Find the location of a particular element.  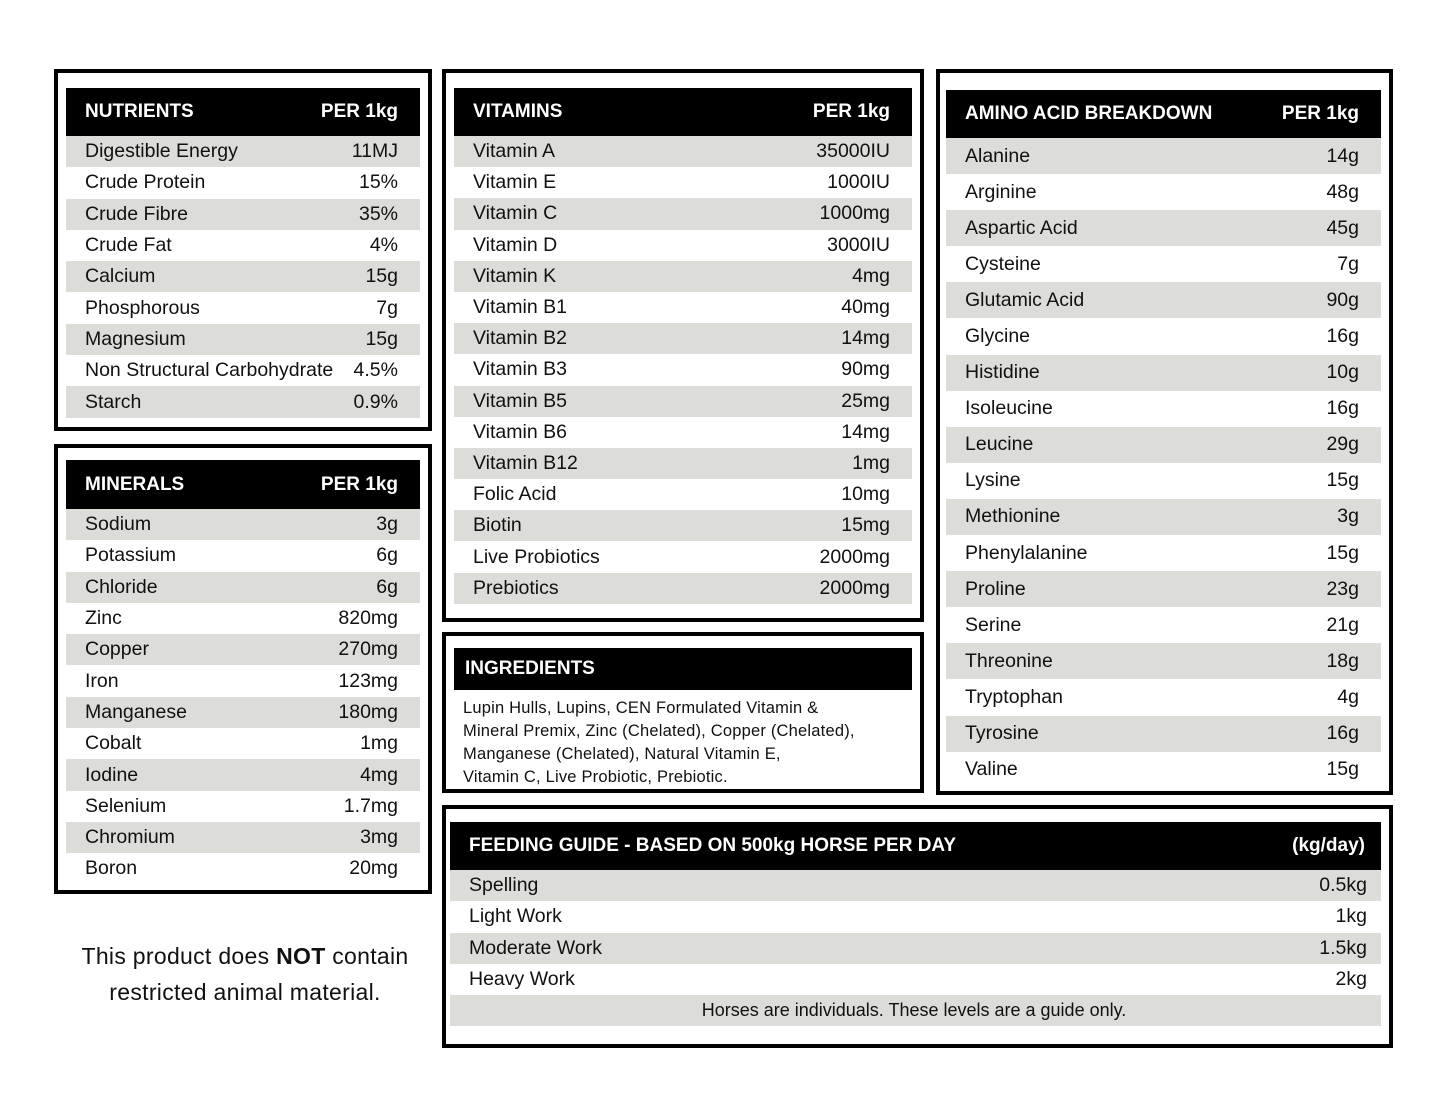

amino-header: AMINO ACID BREAKDOWN PER 1kg is located at coordinates (1163, 114).